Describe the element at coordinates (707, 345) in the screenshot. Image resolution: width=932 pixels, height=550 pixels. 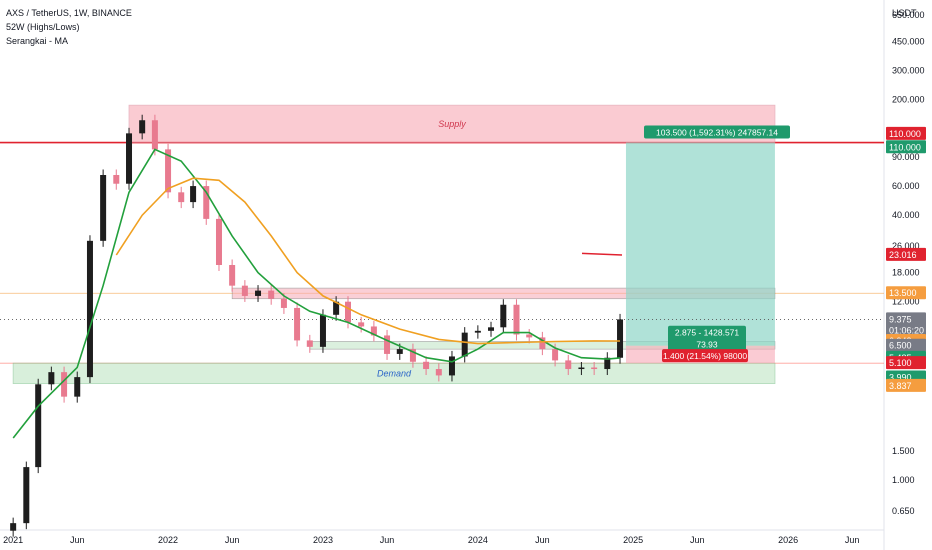
I see `ratio-sub-label: 73.93` at that location.